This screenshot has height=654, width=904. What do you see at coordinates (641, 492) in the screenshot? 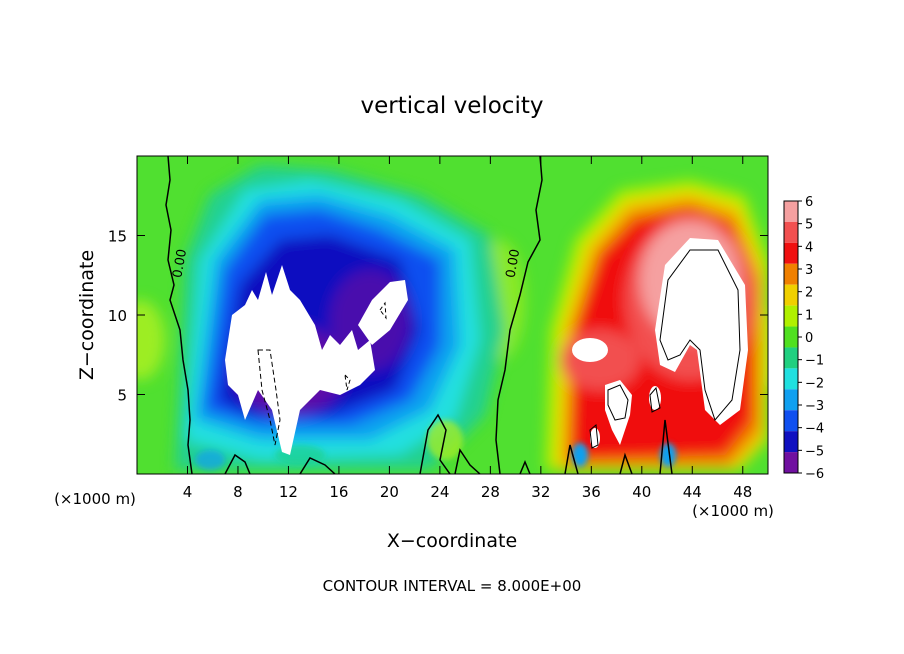
I see `x-tick-label: 40` at bounding box center [641, 492].